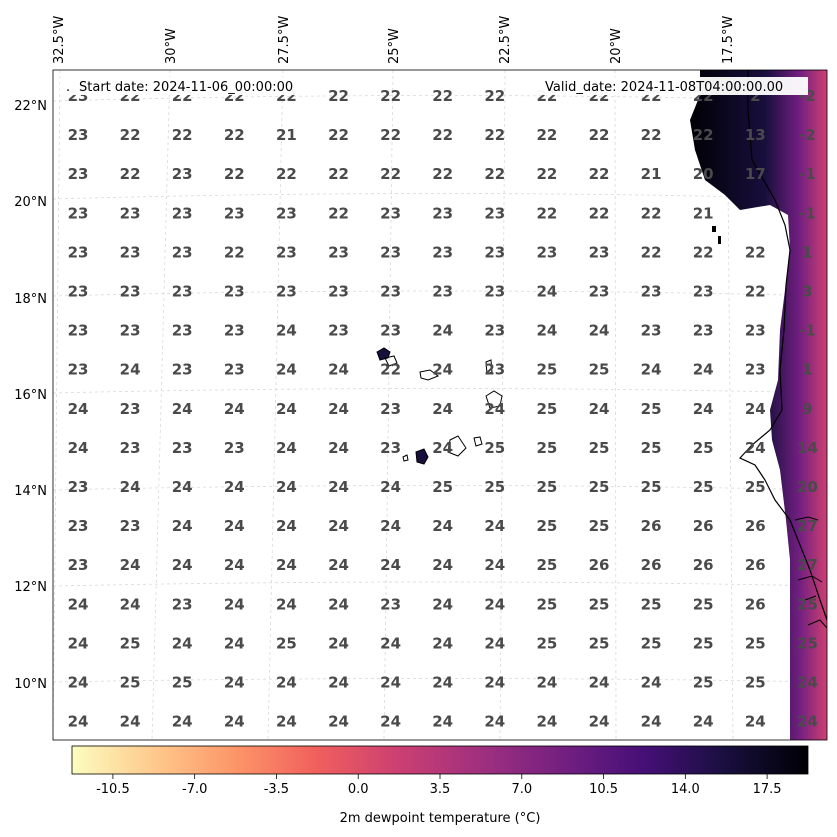 The height and width of the screenshot is (837, 837). What do you see at coordinates (807, 370) in the screenshot?
I see `grid-value: 1` at bounding box center [807, 370].